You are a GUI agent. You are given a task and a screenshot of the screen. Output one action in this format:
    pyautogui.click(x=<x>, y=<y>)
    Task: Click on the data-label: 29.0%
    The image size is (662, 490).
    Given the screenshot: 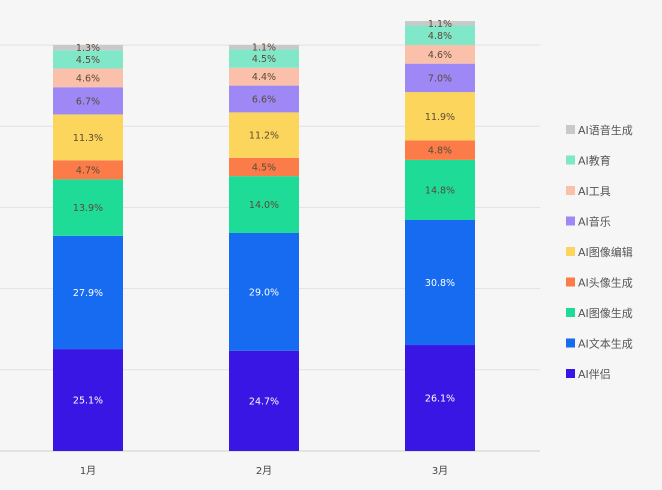 What is the action you would take?
    pyautogui.click(x=264, y=292)
    